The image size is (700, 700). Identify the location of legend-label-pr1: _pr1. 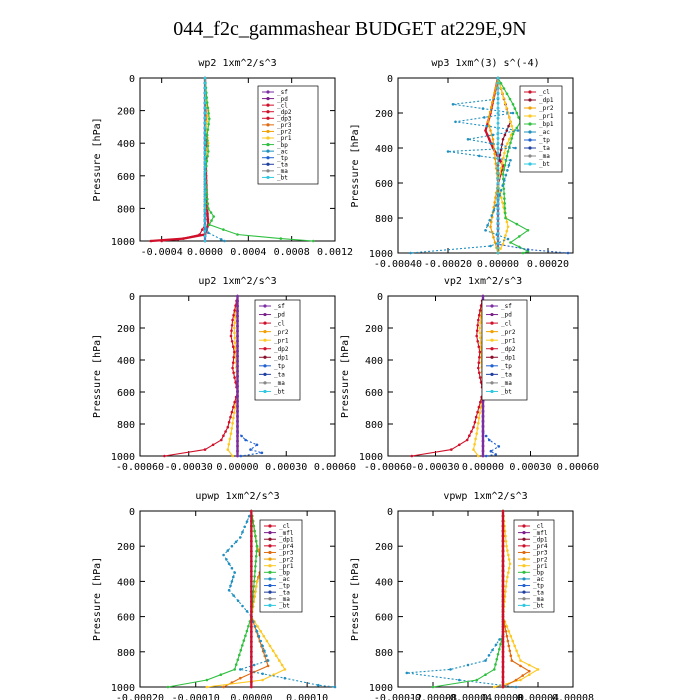
(546, 116).